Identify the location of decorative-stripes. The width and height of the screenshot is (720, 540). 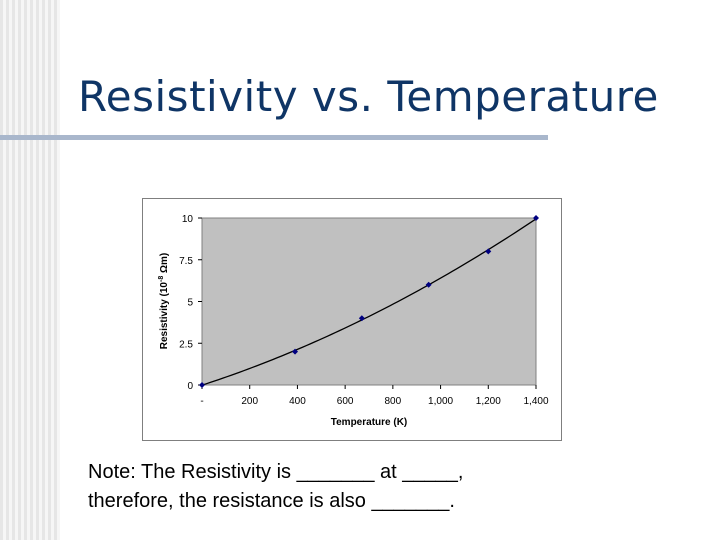
(30, 270).